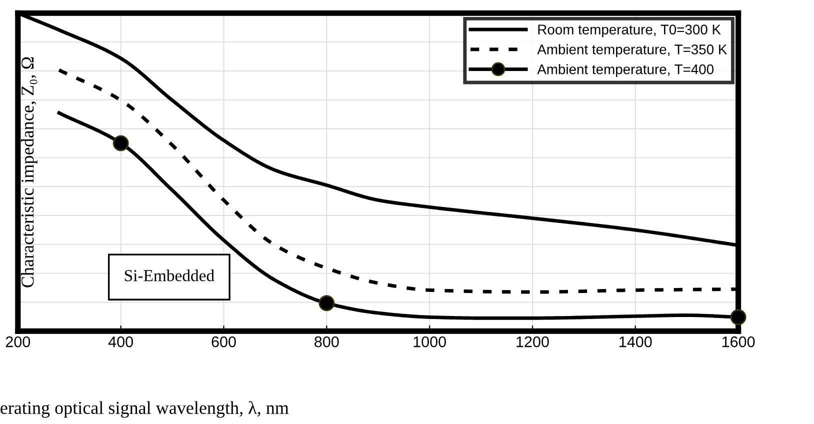 The width and height of the screenshot is (814, 424). I want to click on y-axis-title: Characteristic impedance, Z₀, Ω, so click(29, 172).